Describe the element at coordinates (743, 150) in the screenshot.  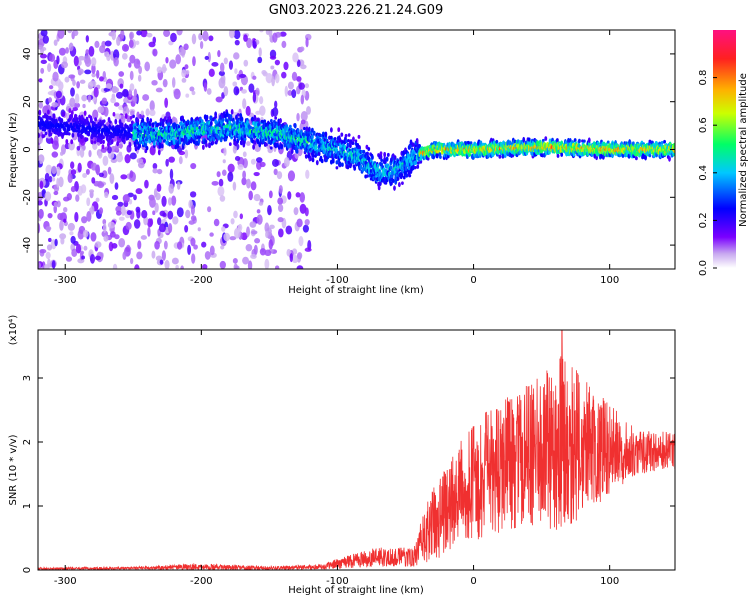
I see `colorbar-label: Normalized spectral amplitude` at that location.